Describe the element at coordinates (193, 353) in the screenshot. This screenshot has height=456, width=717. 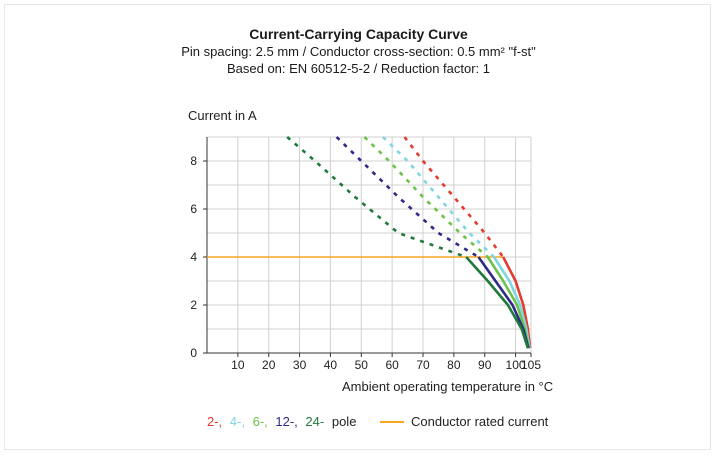
I see `y-tick-label: 0` at that location.